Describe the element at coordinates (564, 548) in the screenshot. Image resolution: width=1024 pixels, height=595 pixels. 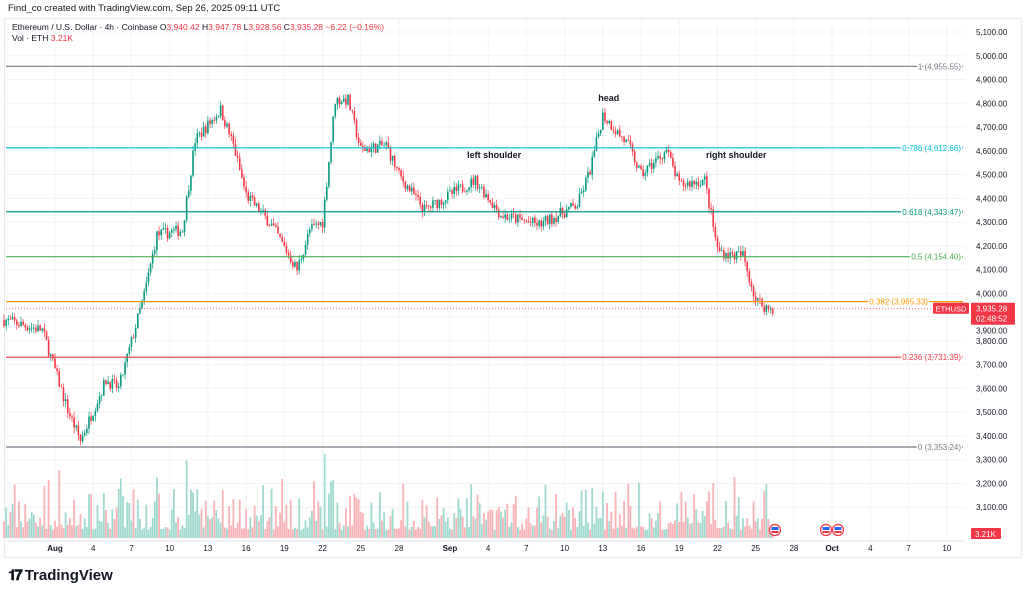
I see `time-axis-label: 10` at that location.